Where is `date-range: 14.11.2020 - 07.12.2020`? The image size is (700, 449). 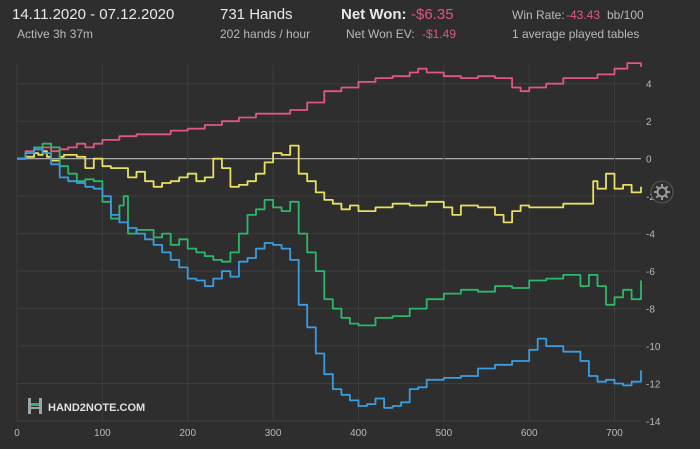 date-range: 14.11.2020 - 07.12.2020 is located at coordinates (93, 14).